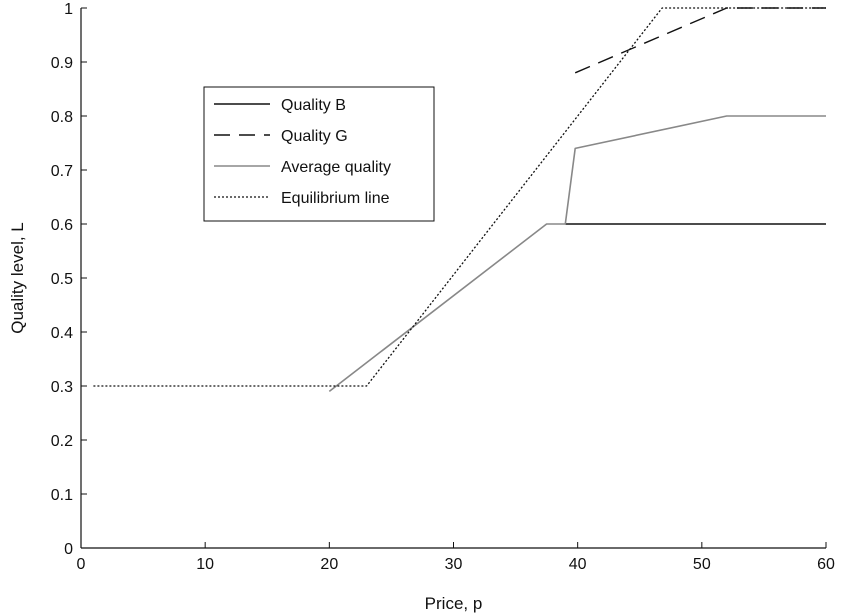 This screenshot has width=843, height=614. Describe the element at coordinates (62, 333) in the screenshot. I see `y-tick-label: 0.4` at that location.